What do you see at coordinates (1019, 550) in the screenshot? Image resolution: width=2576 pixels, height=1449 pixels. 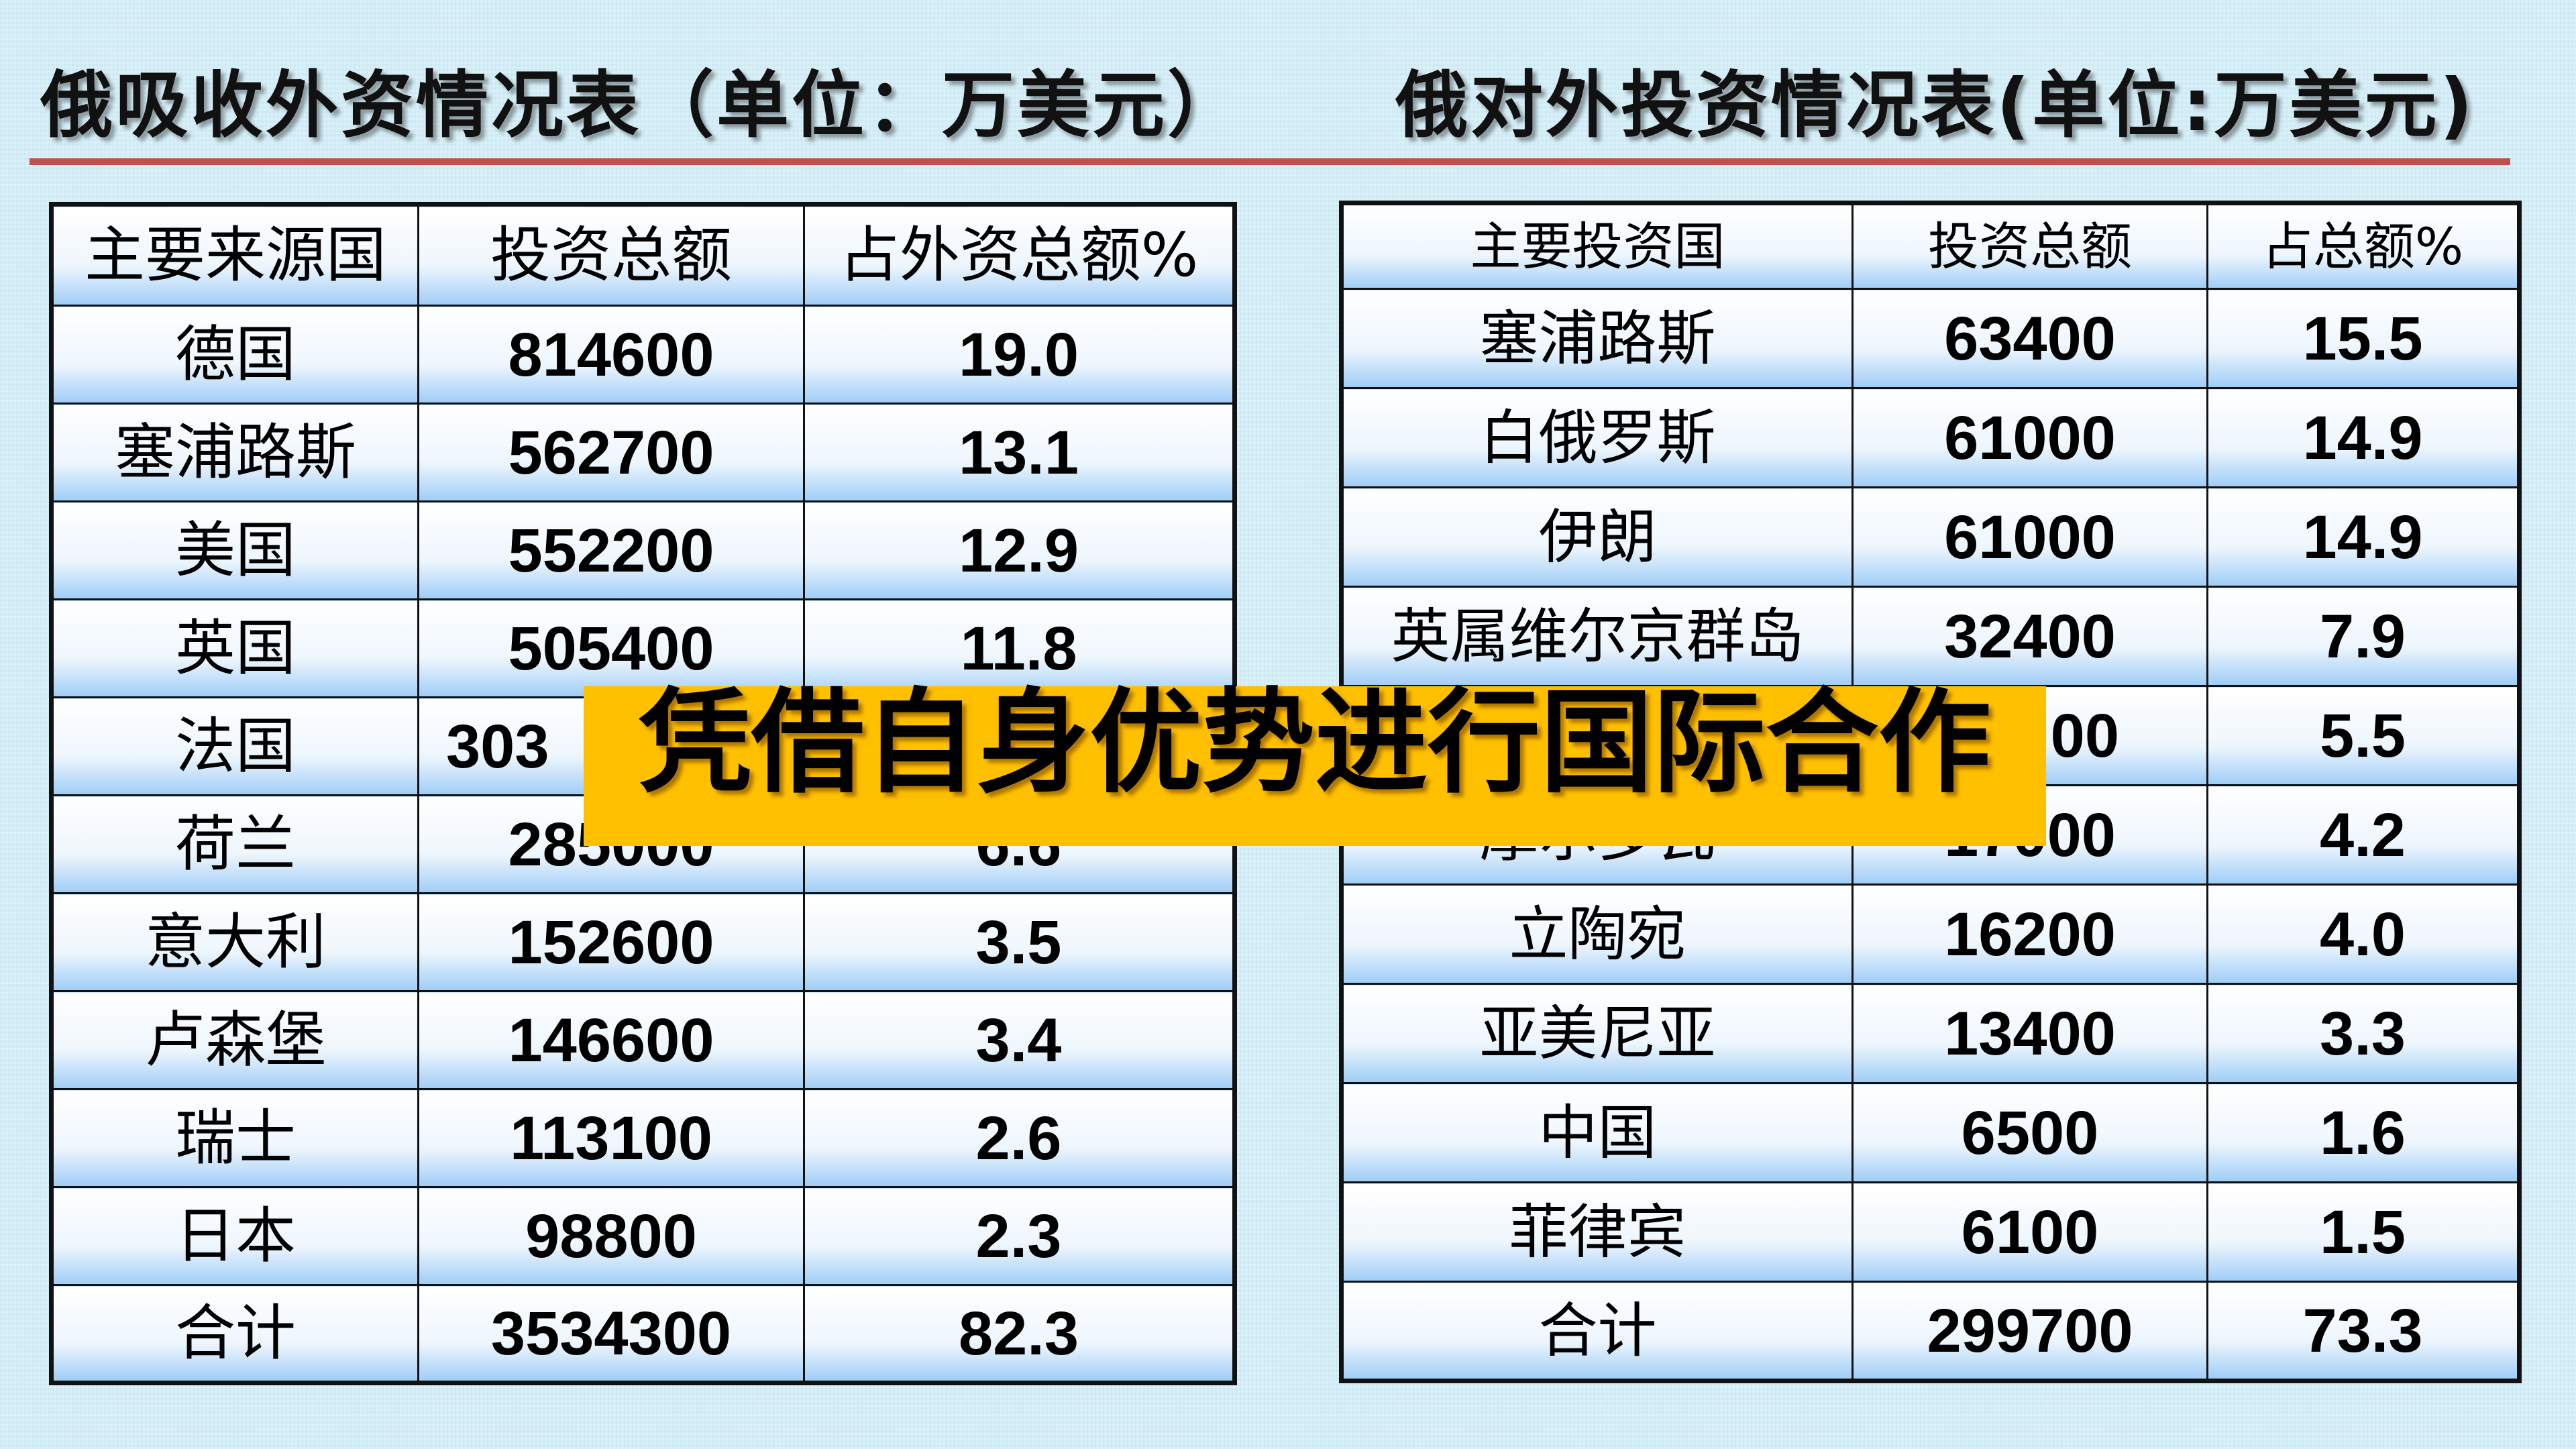 I see `percent-cell: 12.9` at bounding box center [1019, 550].